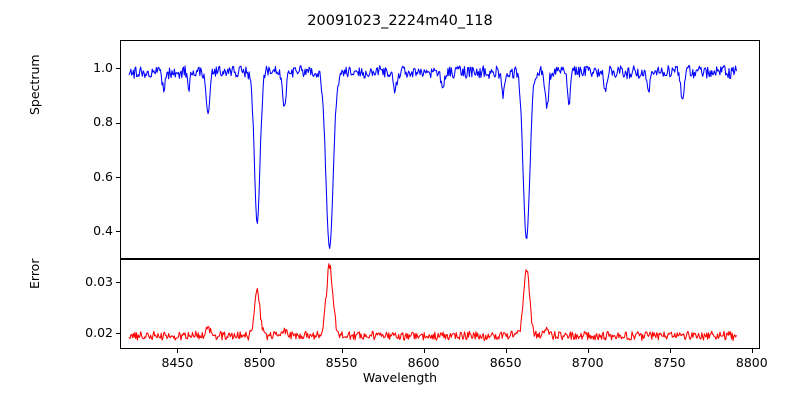  Describe the element at coordinates (341, 362) in the screenshot. I see `x-tick-label: 8550` at that location.